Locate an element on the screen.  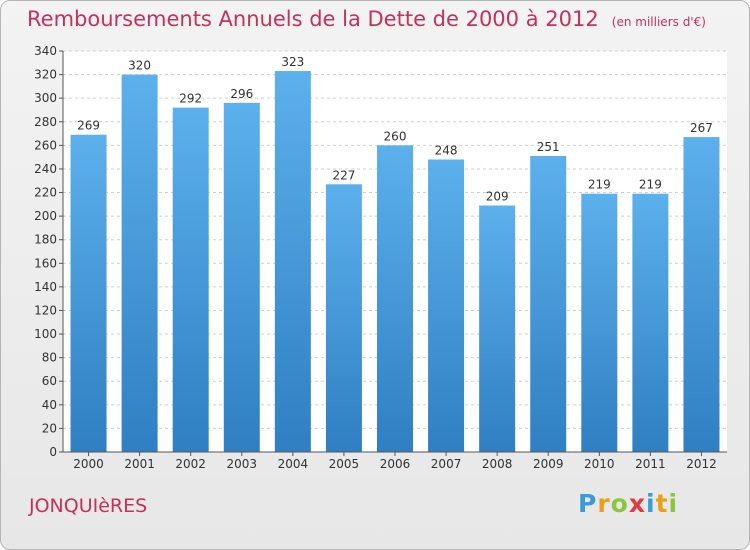
x-tick-label: 2011 is located at coordinates (650, 464).